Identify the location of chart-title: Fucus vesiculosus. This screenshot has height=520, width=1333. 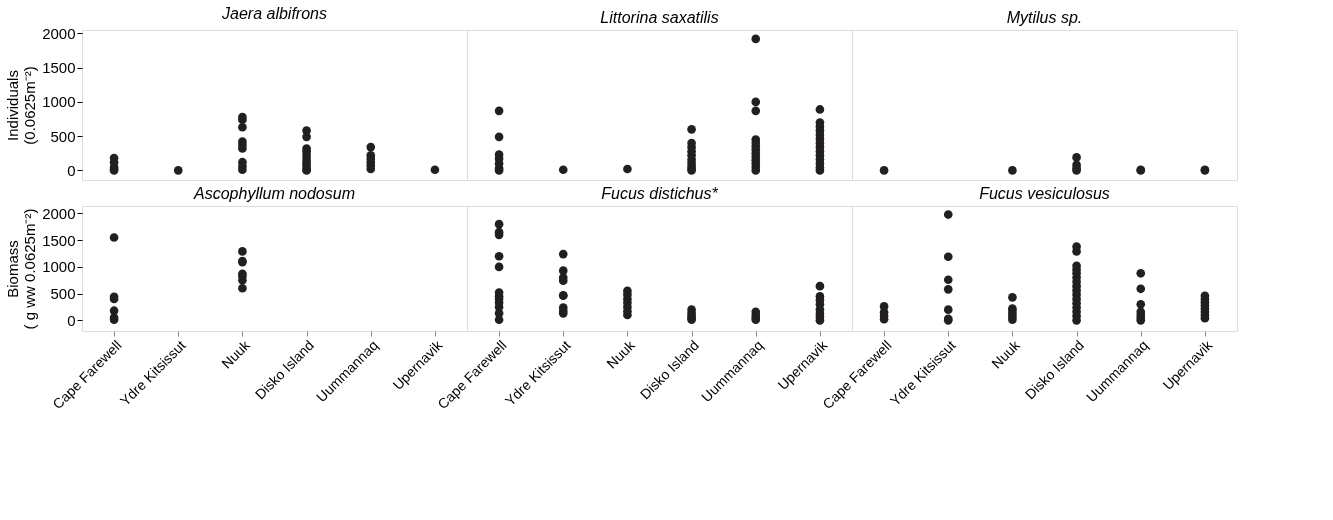
(1044, 193).